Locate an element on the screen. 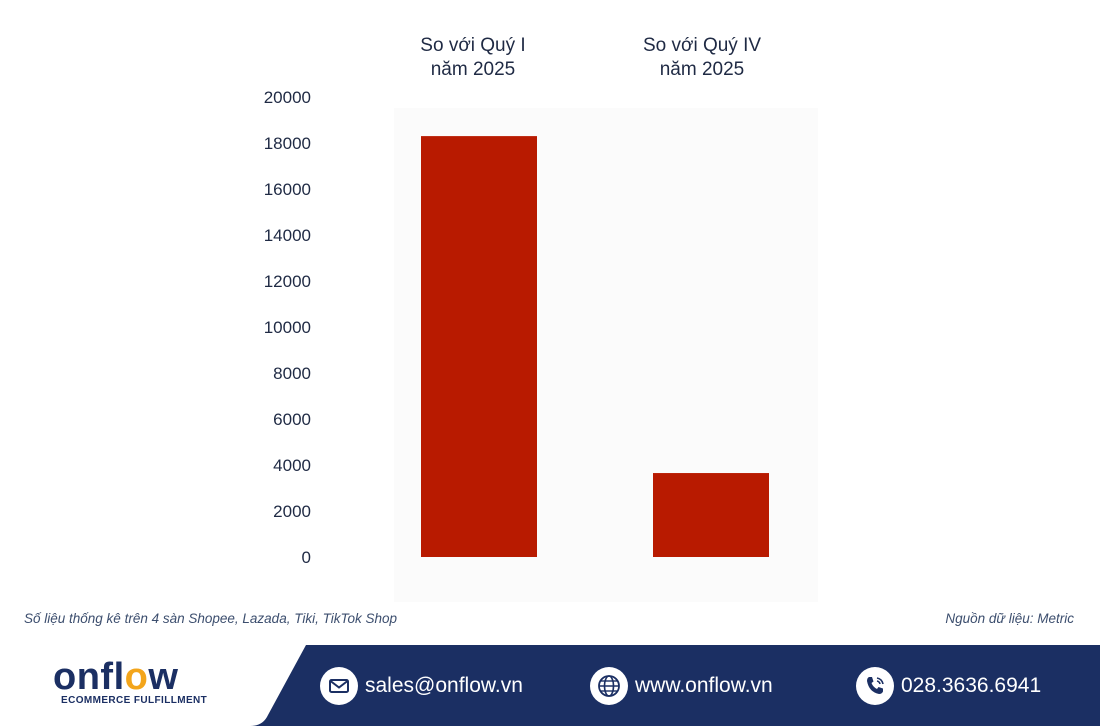  phone-text: 028.3636.6941 is located at coordinates (971, 685).